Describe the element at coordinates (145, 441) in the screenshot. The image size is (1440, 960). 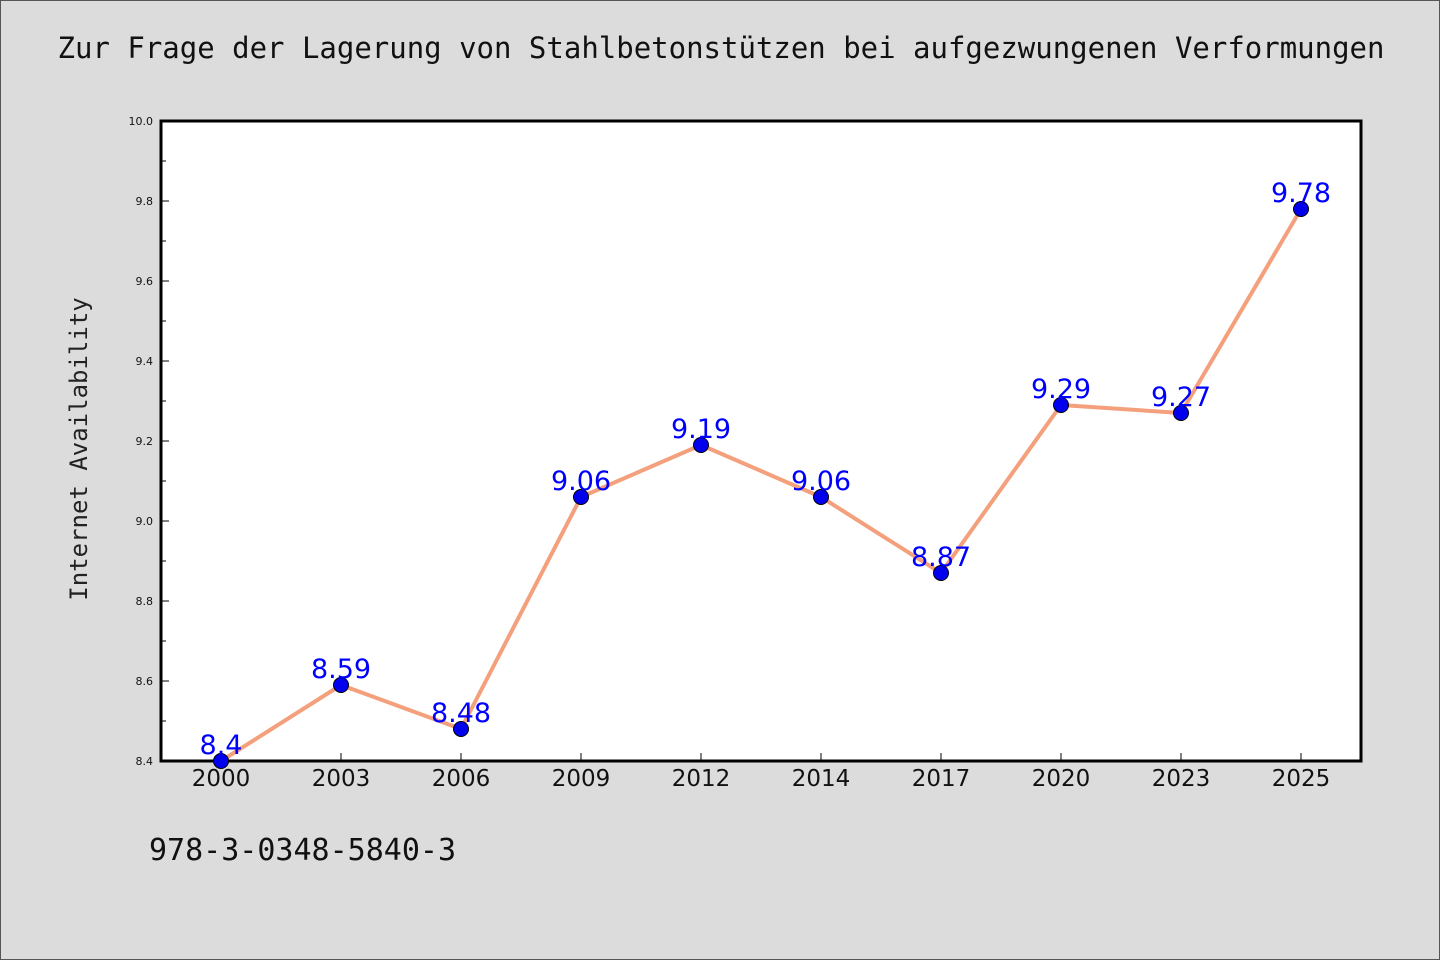
I see `y-tick-label: 9.2` at that location.